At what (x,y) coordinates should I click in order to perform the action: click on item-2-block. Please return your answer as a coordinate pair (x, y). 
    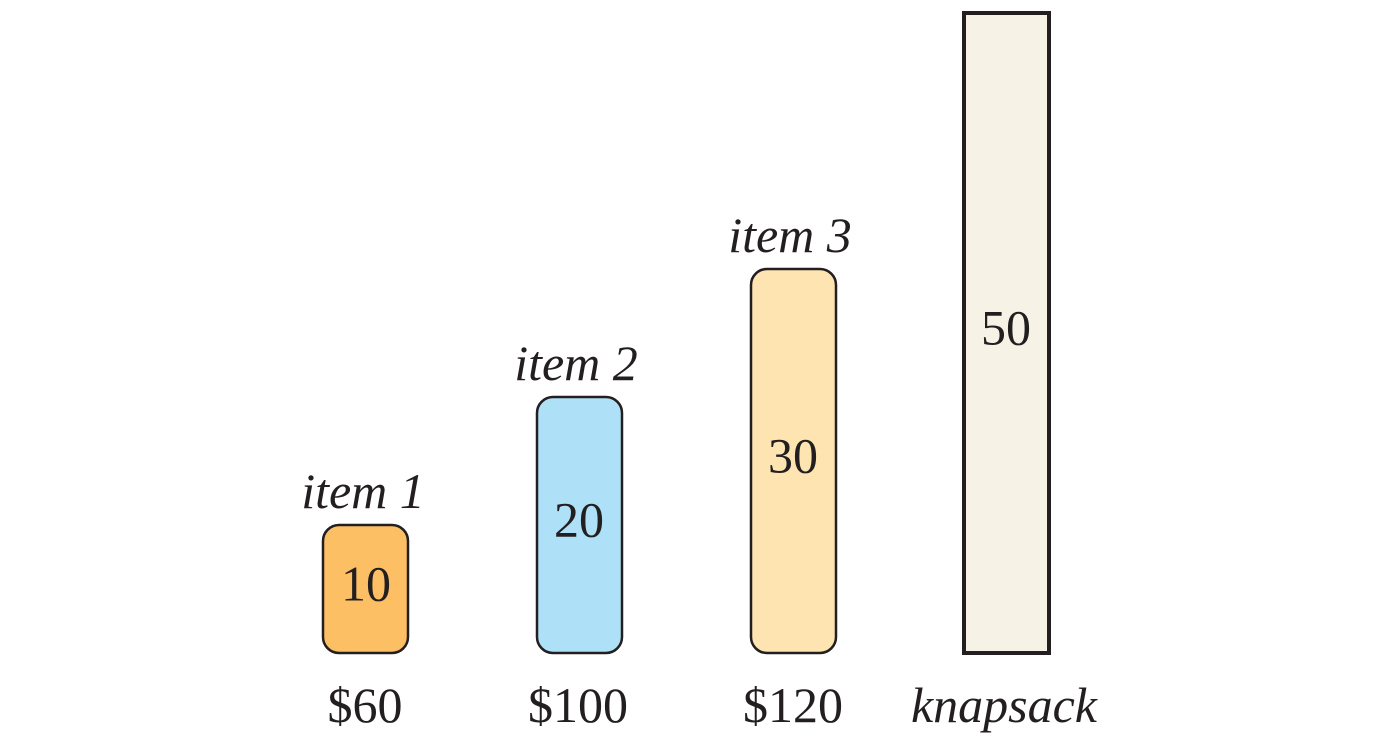
    Looking at the image, I should click on (579, 525).